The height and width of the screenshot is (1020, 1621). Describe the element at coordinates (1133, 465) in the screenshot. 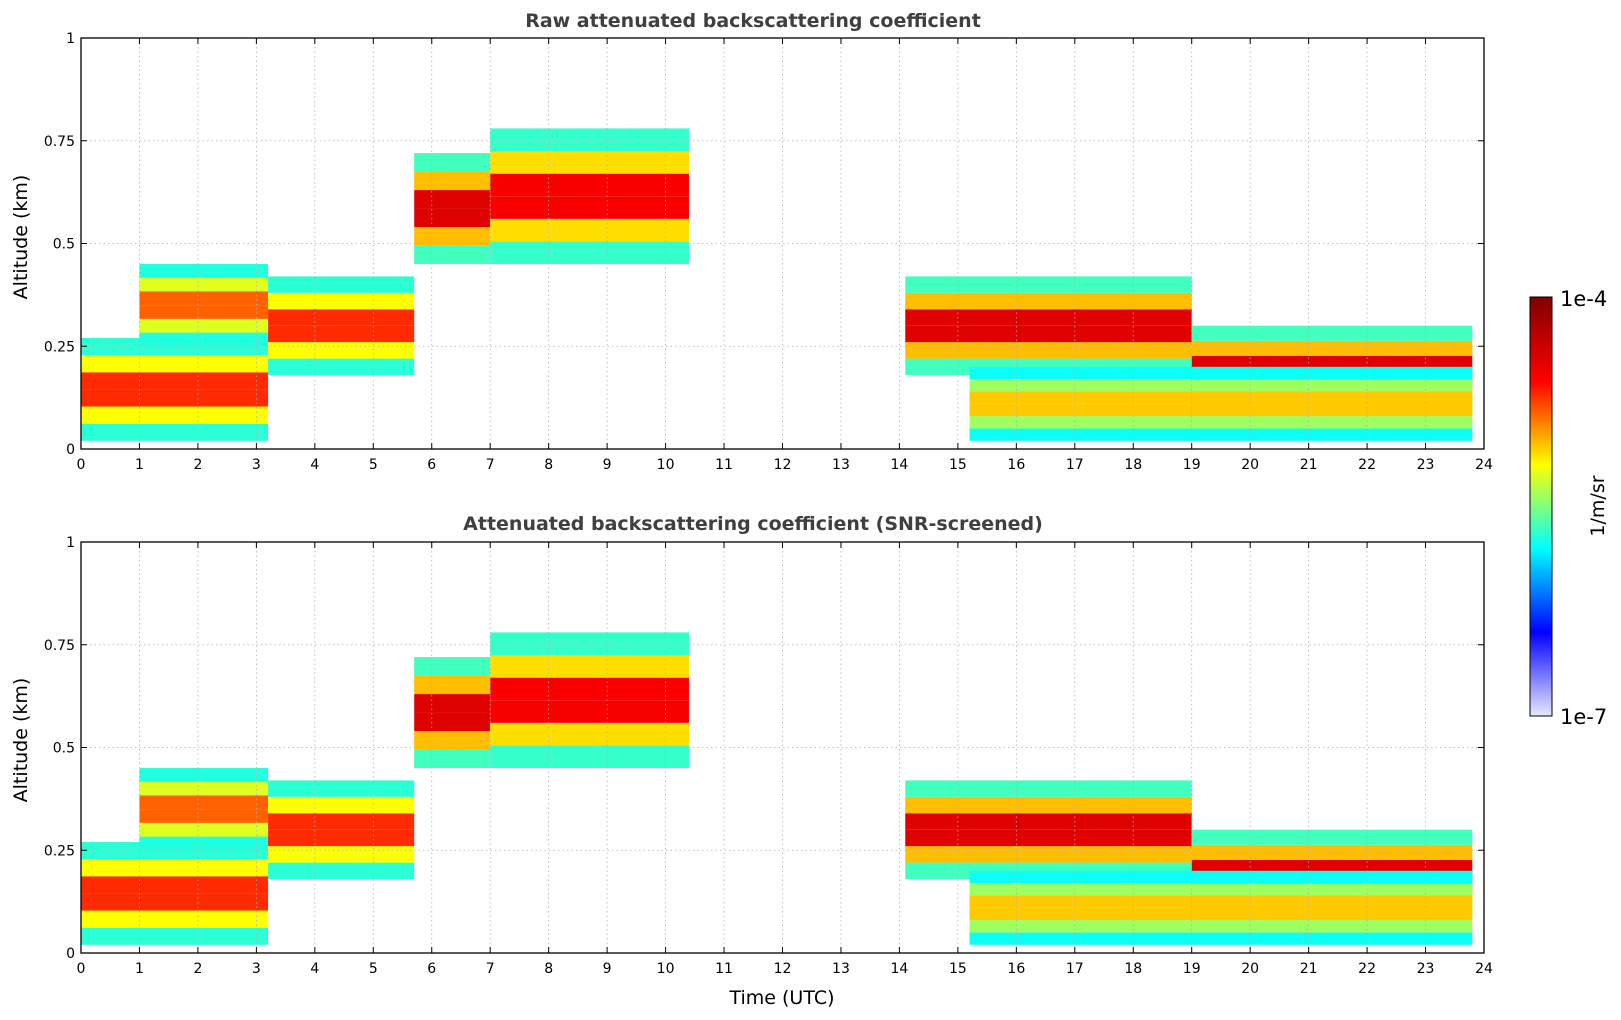

I see `x-tick-label: 18` at that location.